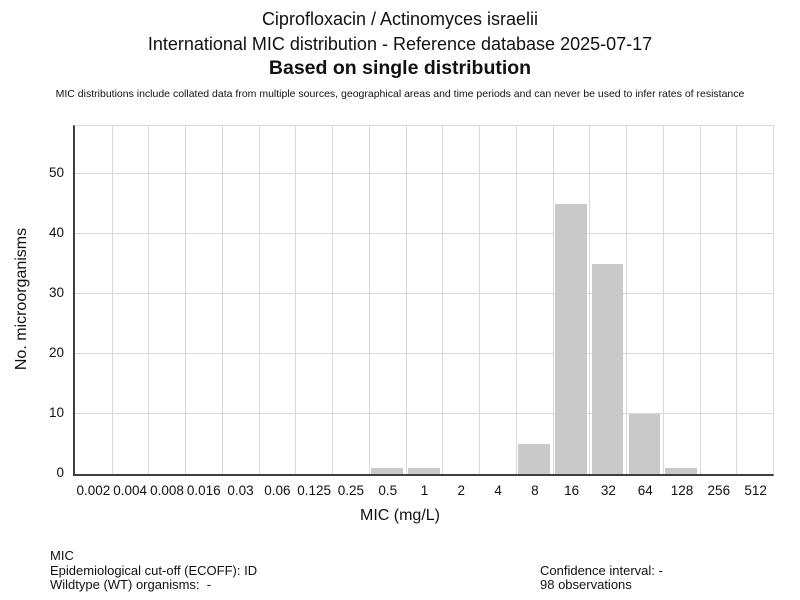  Describe the element at coordinates (62, 555) in the screenshot. I see `footer-mic-label: MIC` at that location.